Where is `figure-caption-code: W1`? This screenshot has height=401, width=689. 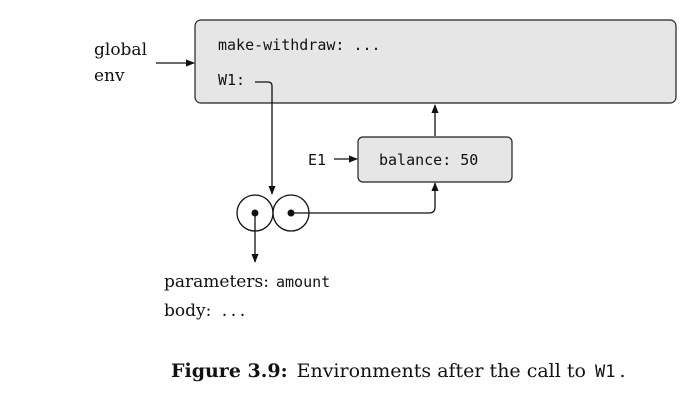
figure-caption-code: W1 is located at coordinates (605, 372).